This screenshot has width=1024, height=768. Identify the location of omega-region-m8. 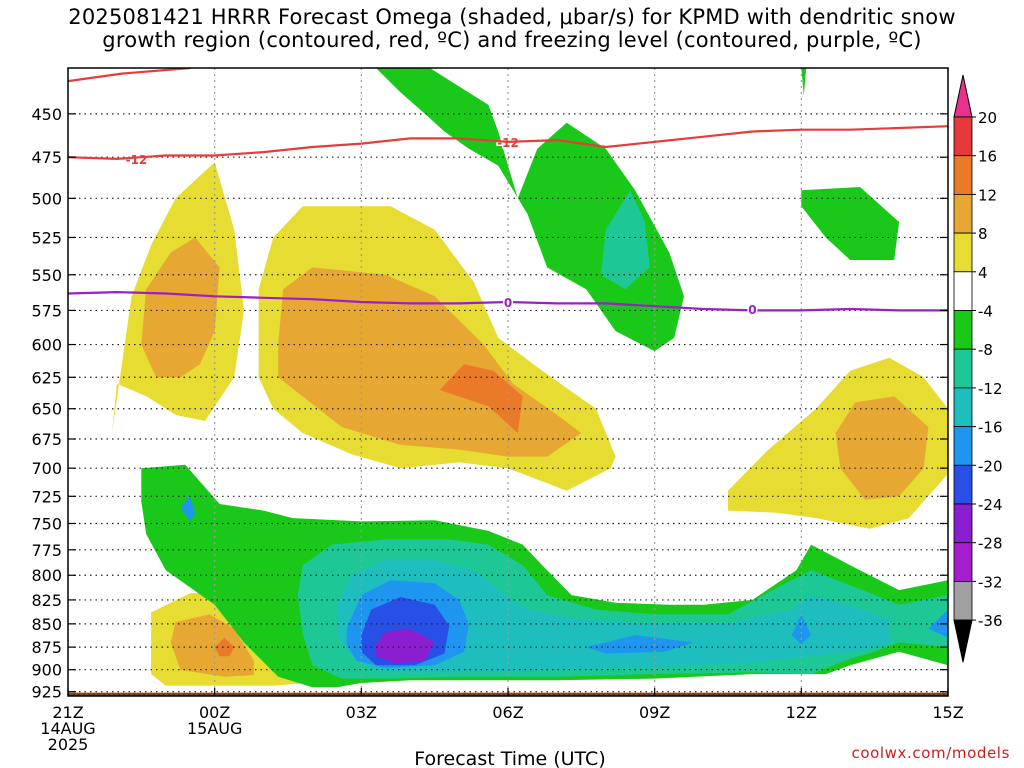
(625, 240).